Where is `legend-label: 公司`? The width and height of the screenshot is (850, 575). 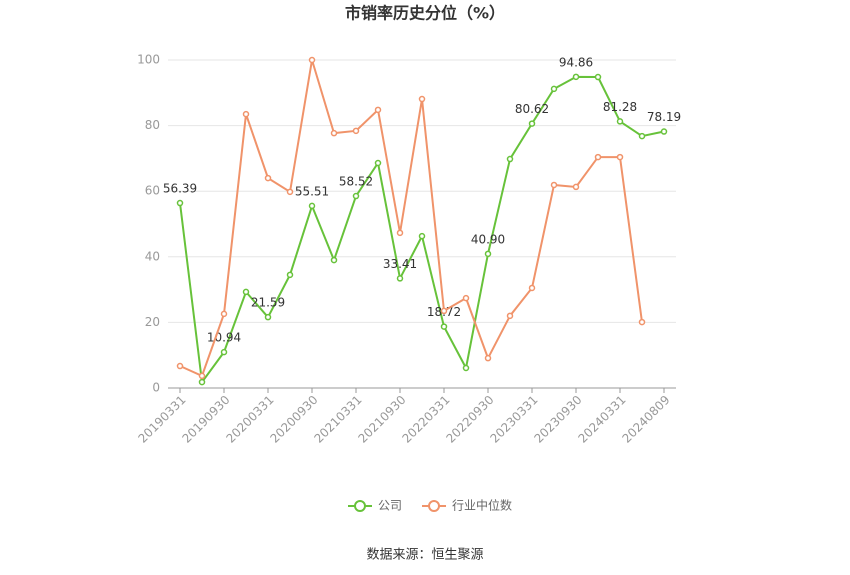
legend-label: 公司 is located at coordinates (390, 506).